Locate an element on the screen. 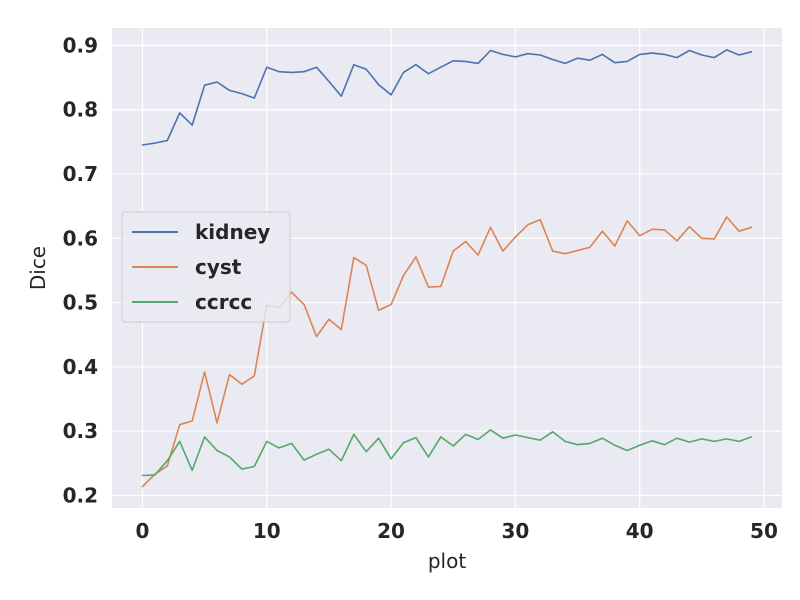 This screenshot has width=800, height=600. series-line-kidney is located at coordinates (447, 97).